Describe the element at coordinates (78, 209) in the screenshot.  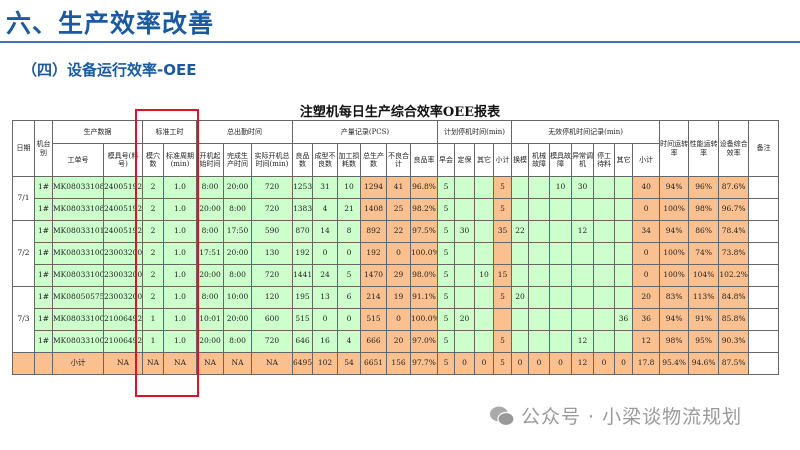
I see `table-cell: MK080331088` at that location.